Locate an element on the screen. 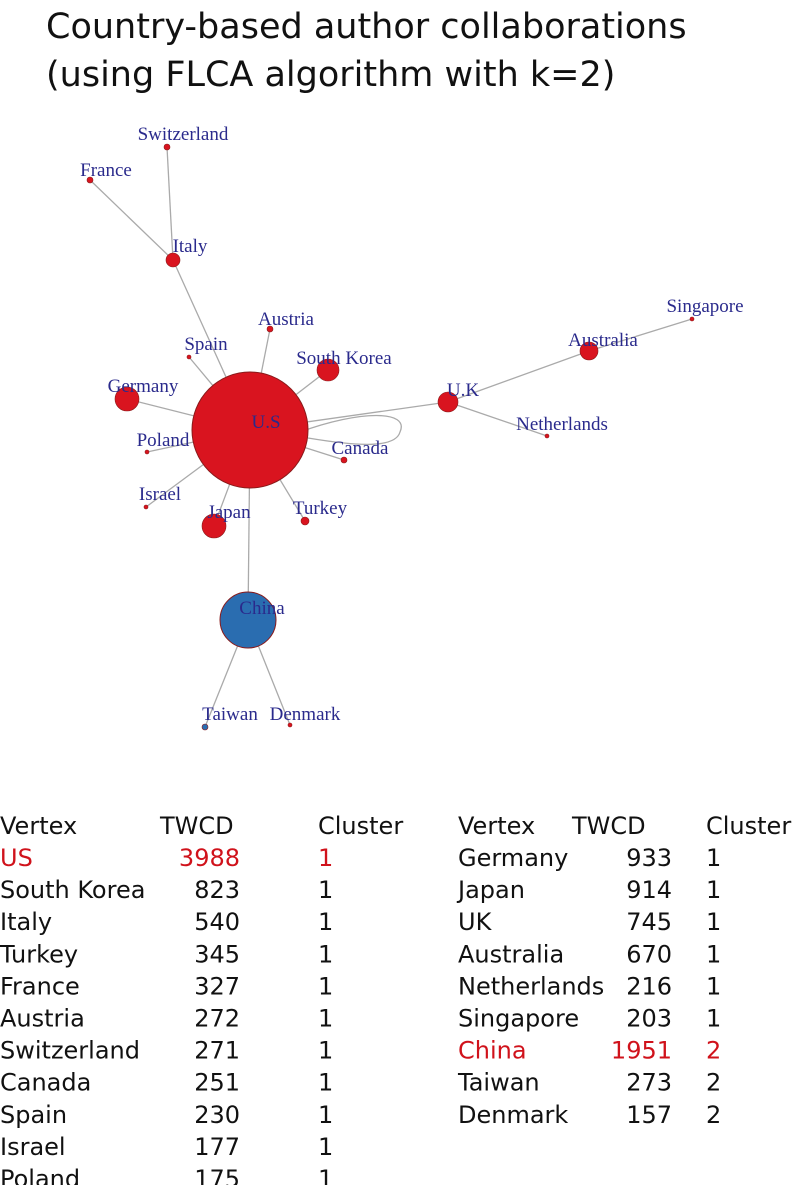 The width and height of the screenshot is (800, 1185). table-cell: 670 is located at coordinates (649, 954).